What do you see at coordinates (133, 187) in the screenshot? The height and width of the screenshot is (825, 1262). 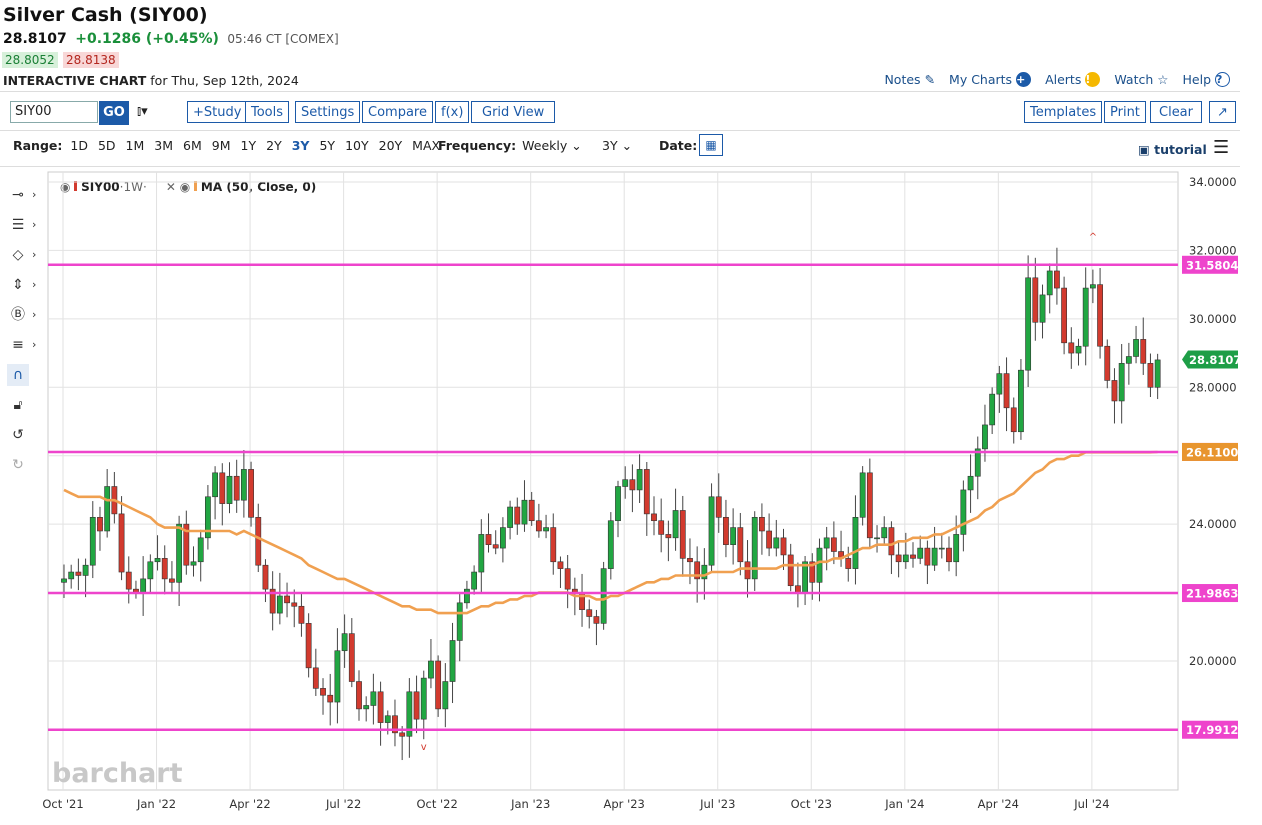 I see `legend-interval: 1W` at bounding box center [133, 187].